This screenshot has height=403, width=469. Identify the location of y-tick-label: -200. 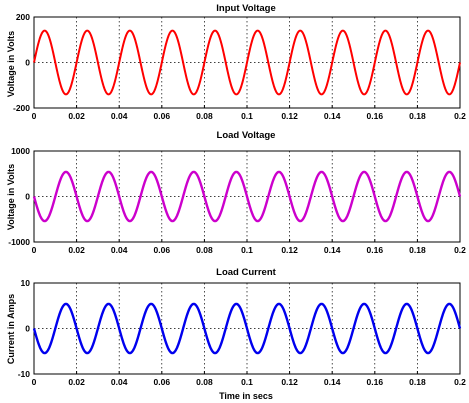
(21, 108).